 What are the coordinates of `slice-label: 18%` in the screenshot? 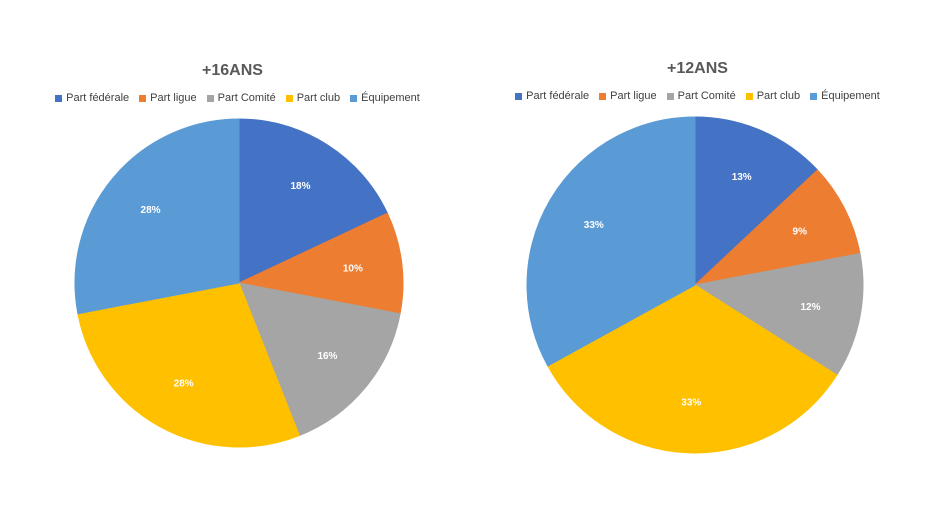 It's located at (301, 186).